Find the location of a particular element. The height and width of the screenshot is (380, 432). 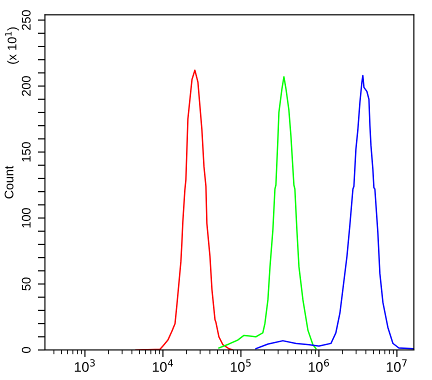

y-axis-title: Count is located at coordinates (9, 182).